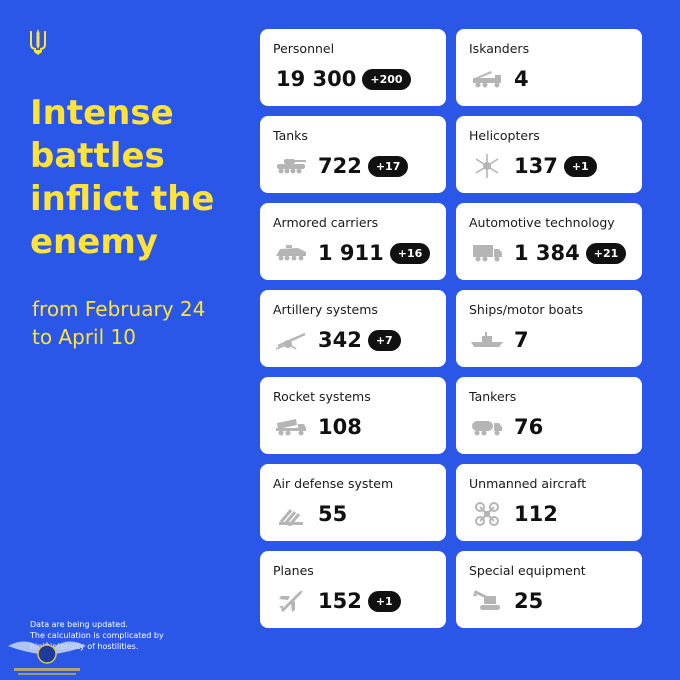 Image resolution: width=680 pixels, height=680 pixels. Describe the element at coordinates (94, 242) in the screenshot. I see `headline-line: enemy` at that location.